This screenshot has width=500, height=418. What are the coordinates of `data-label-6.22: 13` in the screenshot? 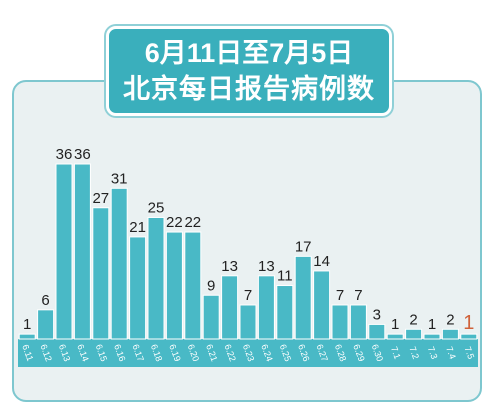 It's located at (229, 266).